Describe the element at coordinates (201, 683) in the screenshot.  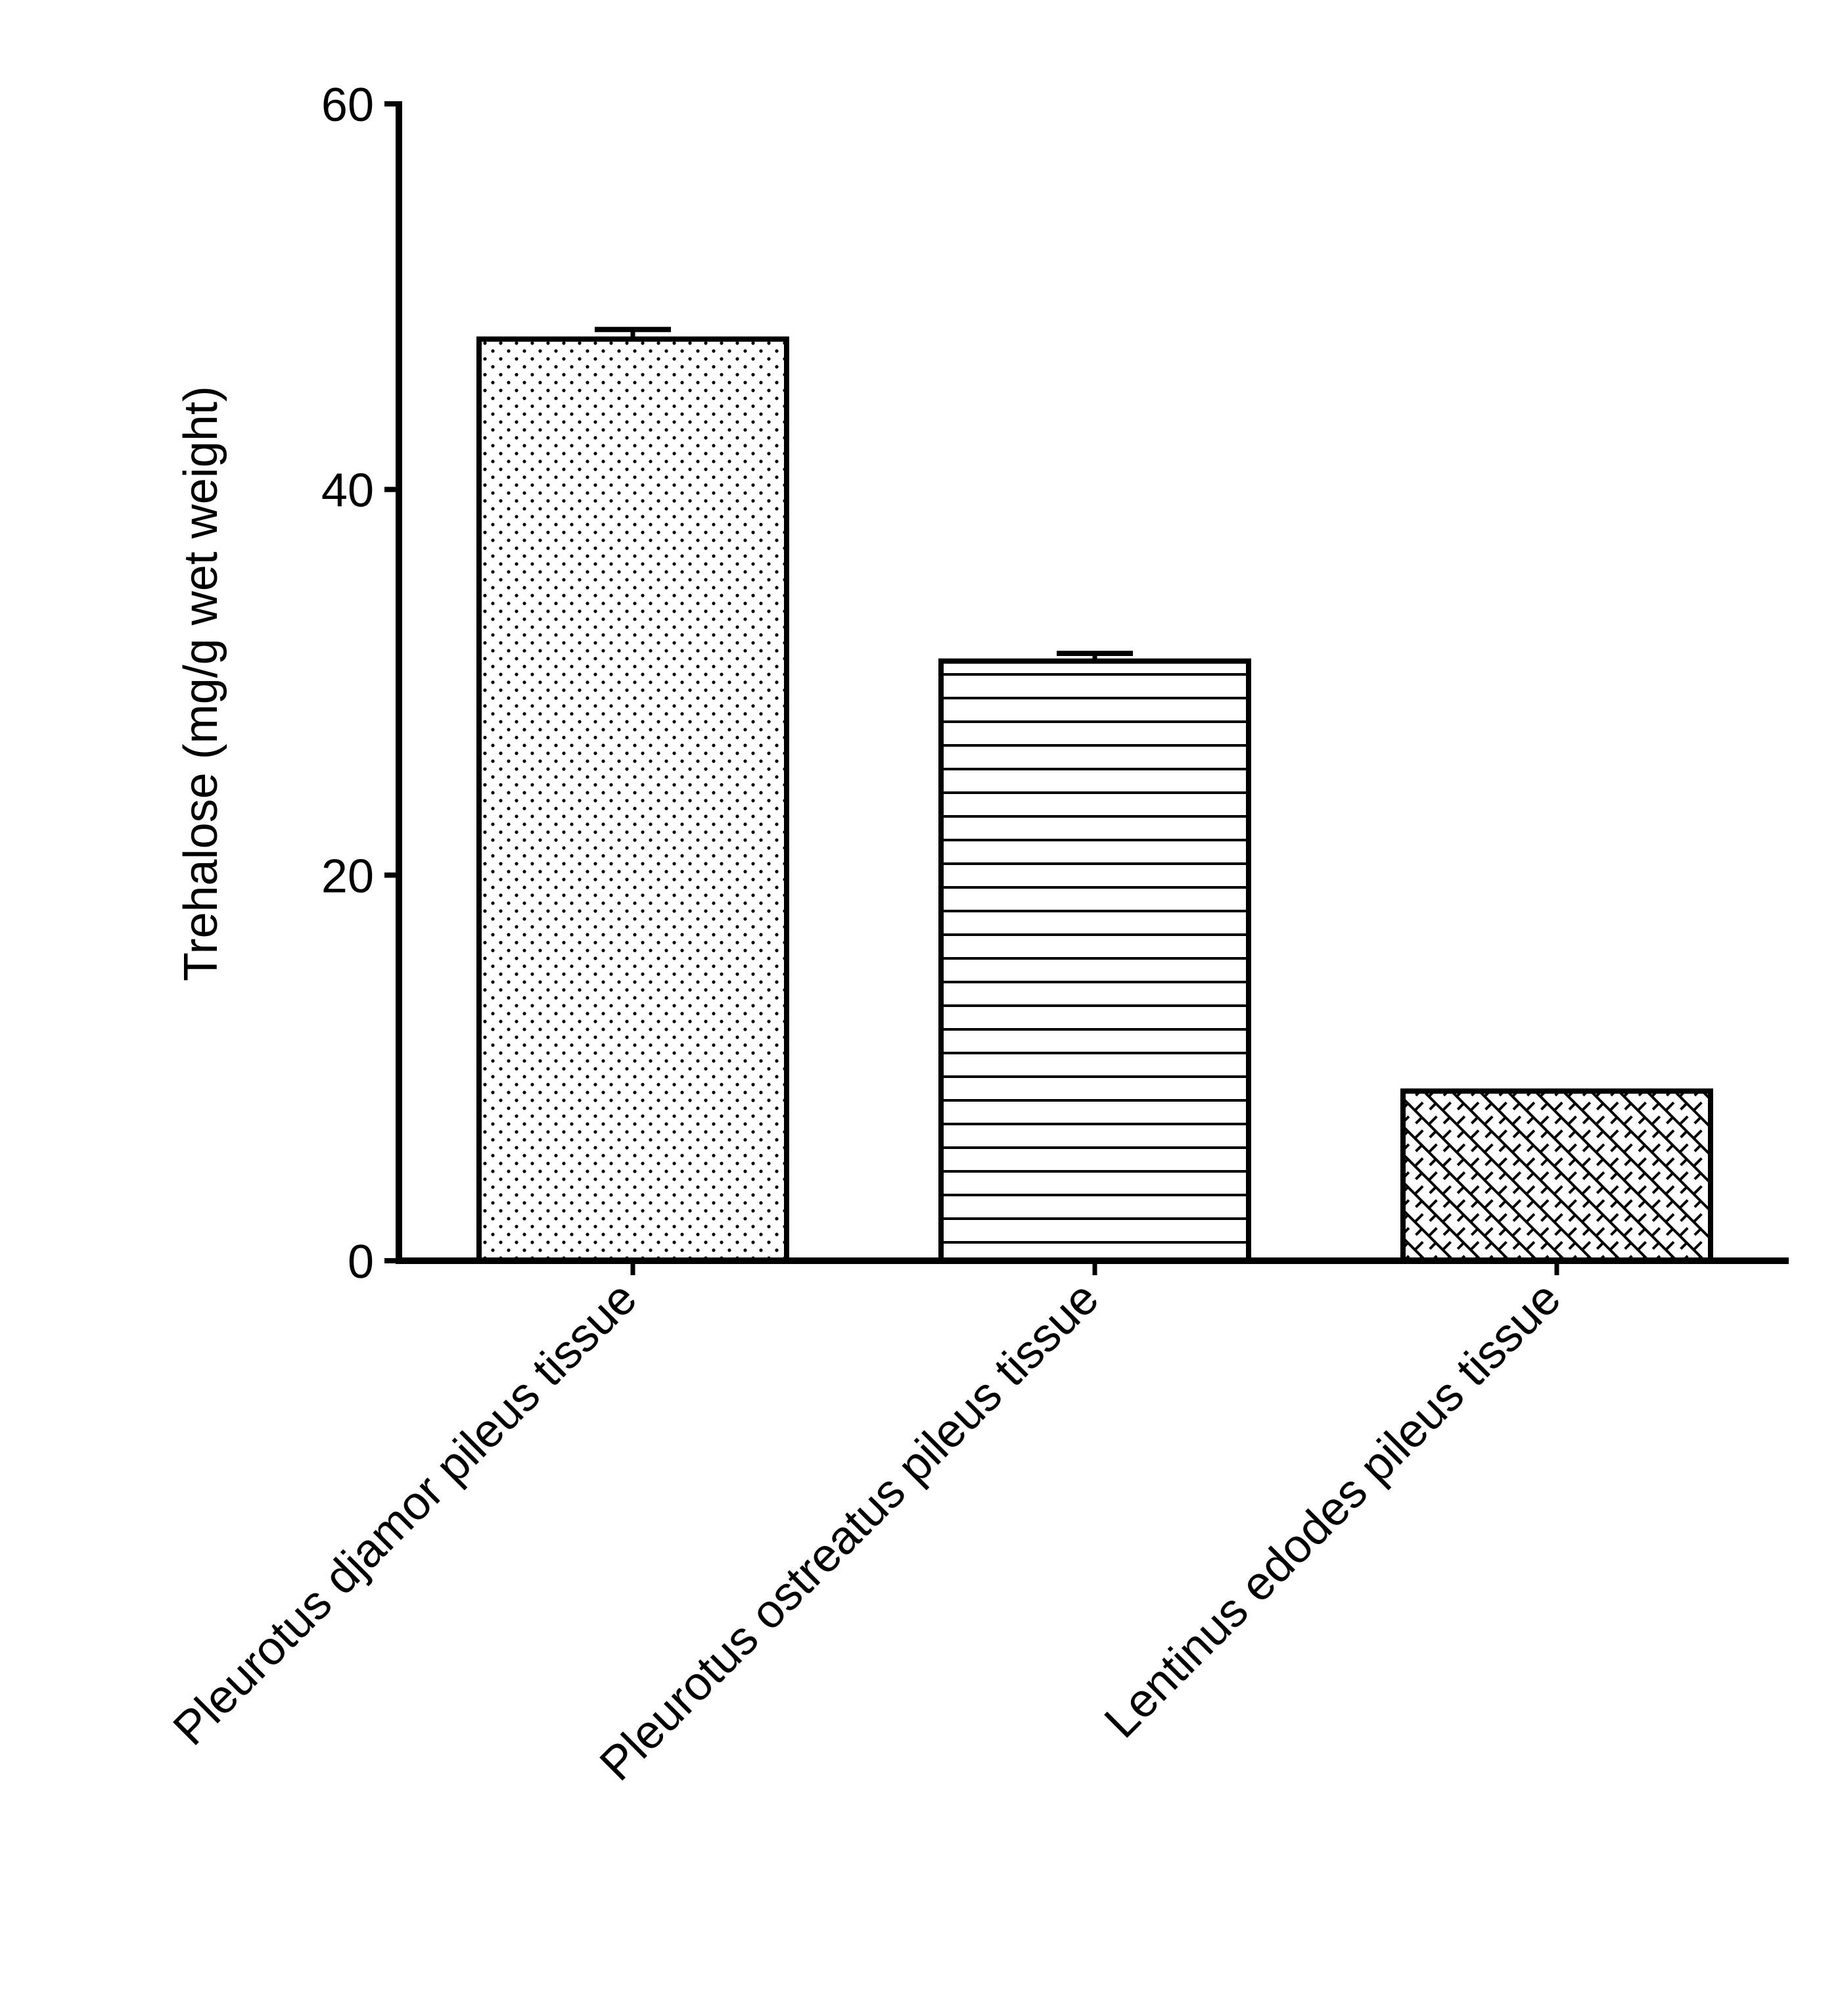
I see `y-axis-title: Trehalose (mg/g wet weight)` at that location.